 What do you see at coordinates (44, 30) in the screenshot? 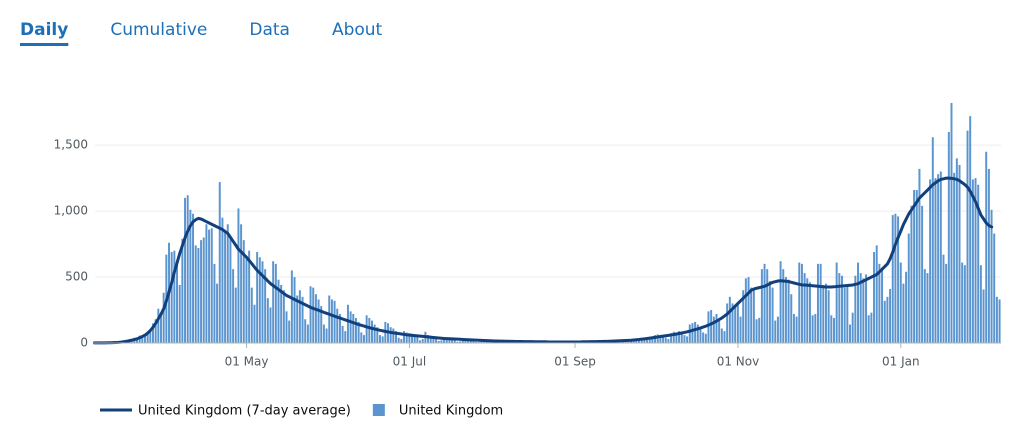
I see `tab: Daily` at bounding box center [44, 30].